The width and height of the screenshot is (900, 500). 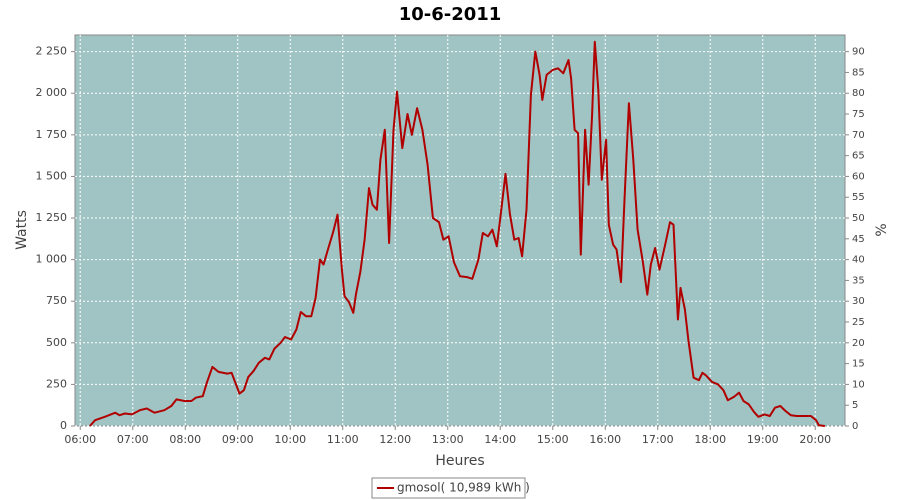 I want to click on x-tick-label: 19:00, so click(x=763, y=439).